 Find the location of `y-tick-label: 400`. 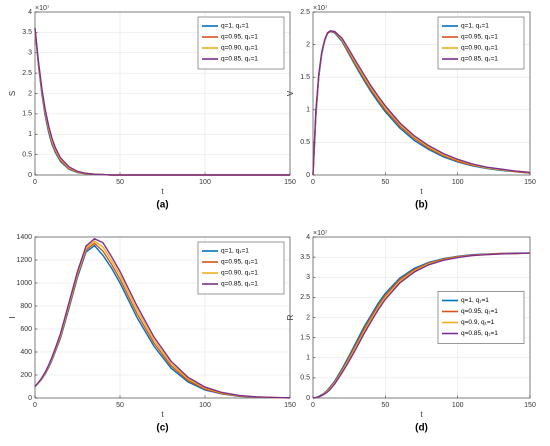

y-tick-label: 400 is located at coordinates (26, 352).